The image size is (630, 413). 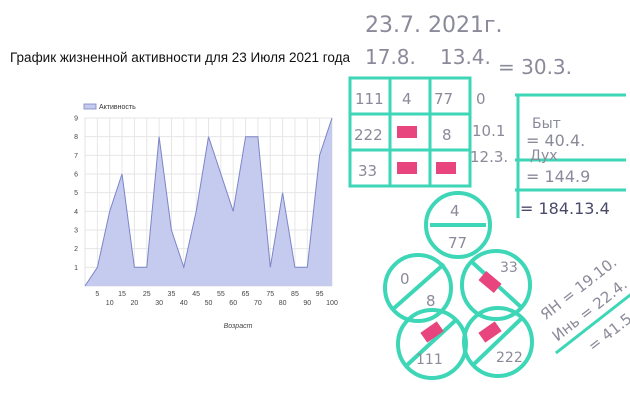 I want to click on x-tick-label: 40, so click(x=184, y=303).